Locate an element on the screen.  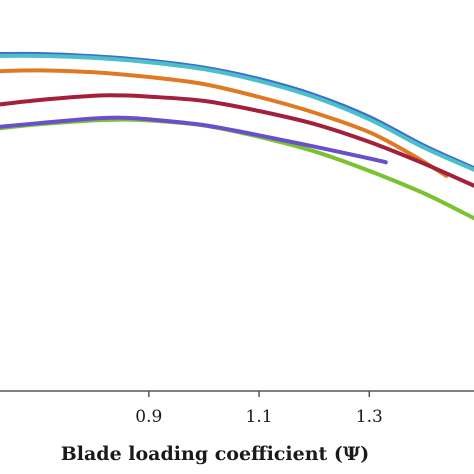
x-axis-title: Blade loading coefficient (Ψ) is located at coordinates (215, 454).